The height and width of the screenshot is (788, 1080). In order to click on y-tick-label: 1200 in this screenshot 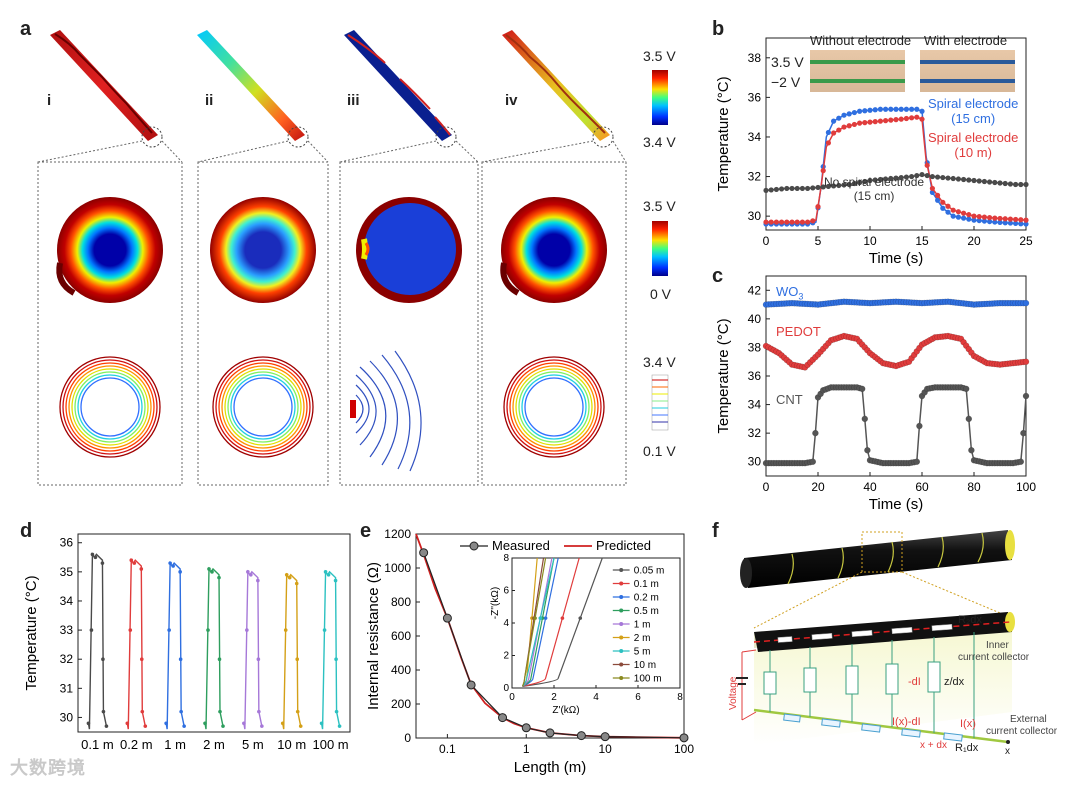, I will do `click(397, 534)`.